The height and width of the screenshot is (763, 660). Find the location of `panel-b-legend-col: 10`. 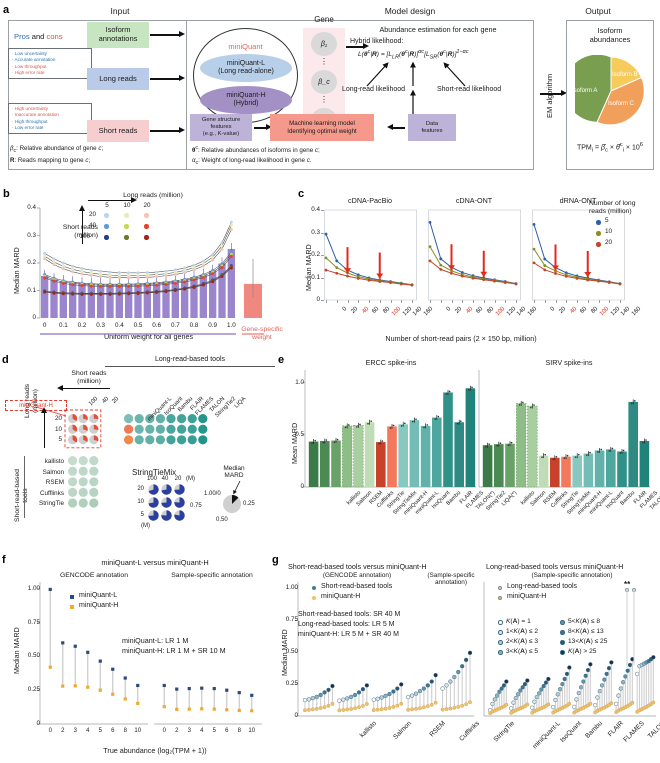

panel-b-legend-col: 10 is located at coordinates (127, 205).